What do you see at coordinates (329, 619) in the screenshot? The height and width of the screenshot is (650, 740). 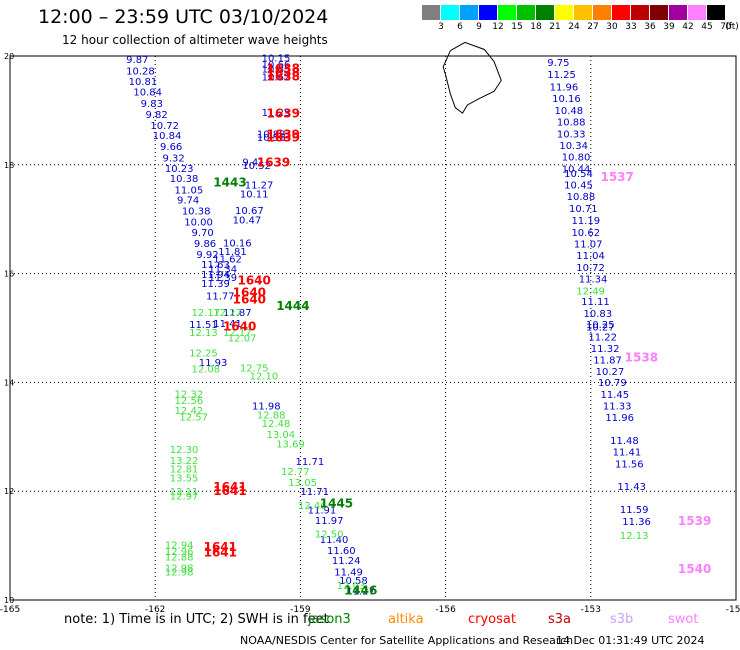 I see `satellite-legend-jason3: jason3` at bounding box center [329, 619].